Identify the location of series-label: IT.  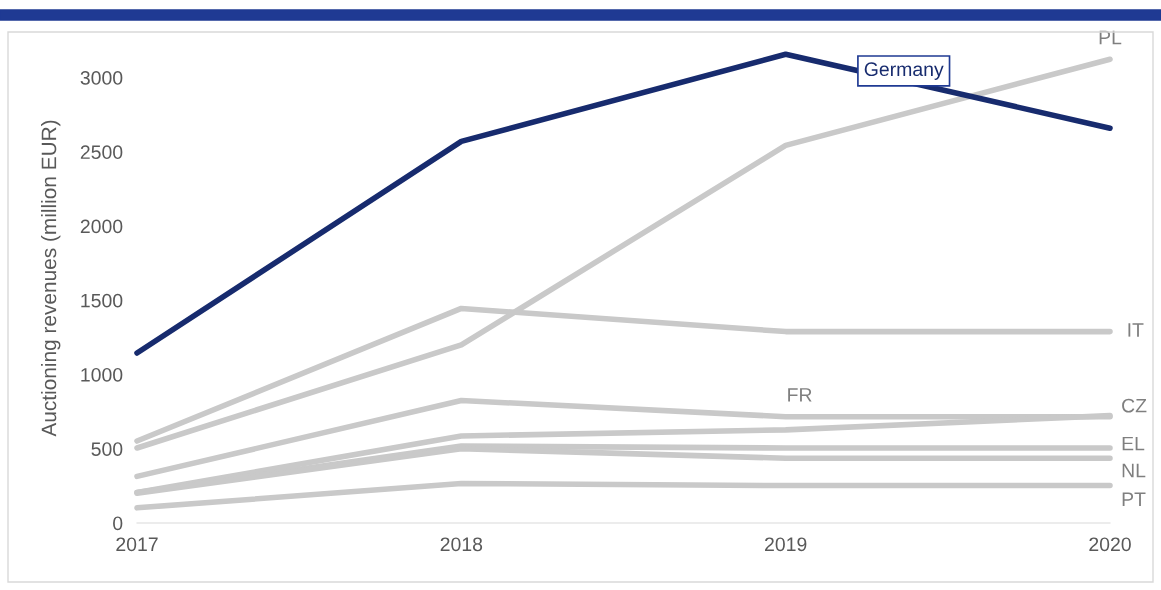
(1136, 330).